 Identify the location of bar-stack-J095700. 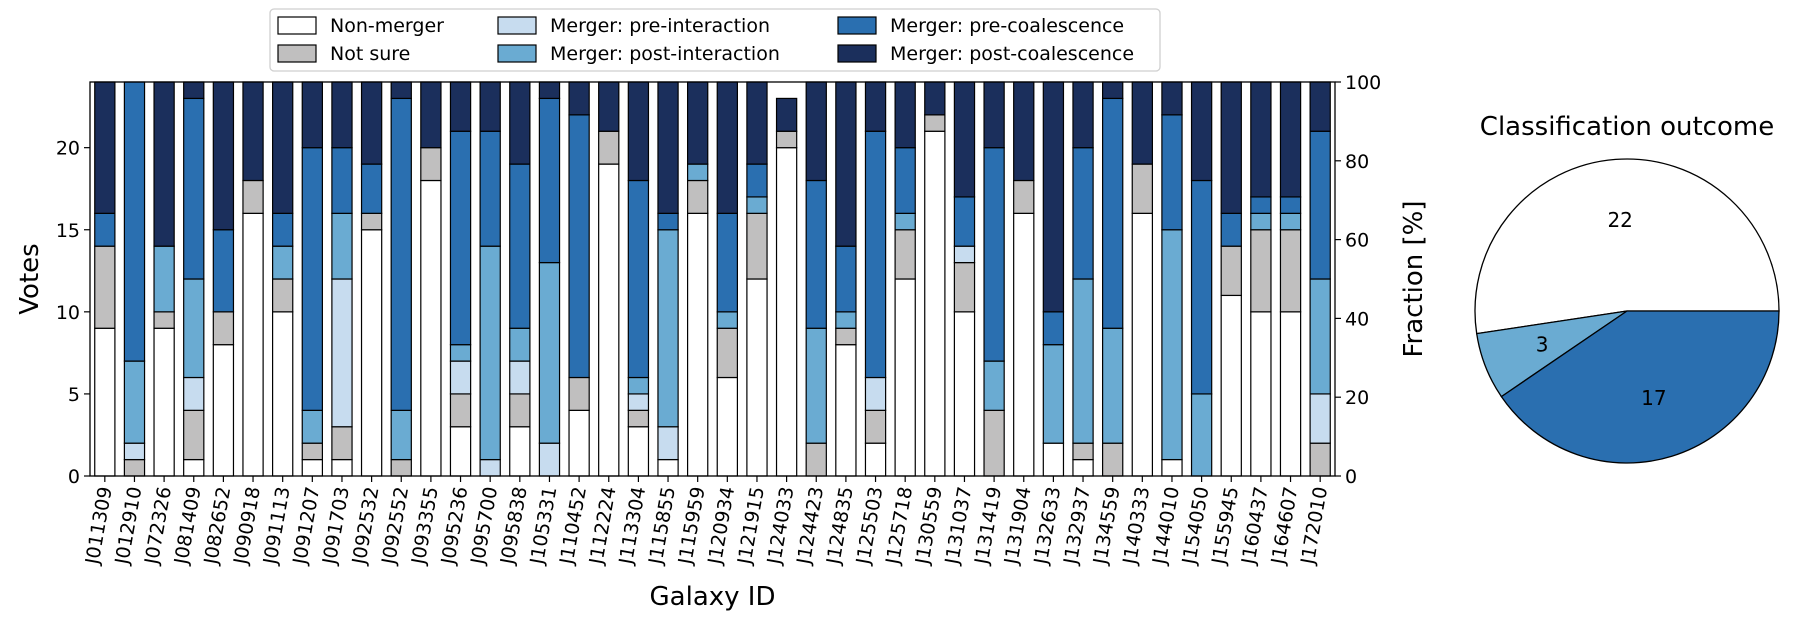
(490, 279).